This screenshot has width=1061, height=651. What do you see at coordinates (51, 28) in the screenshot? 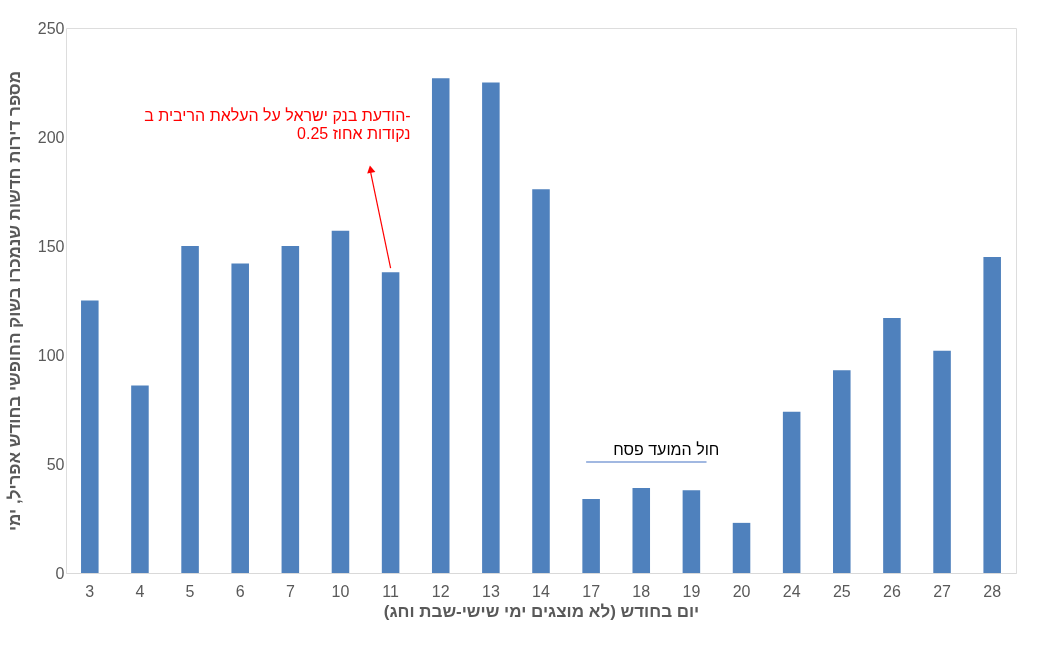
I see `y-tick-label: 250` at bounding box center [51, 28].